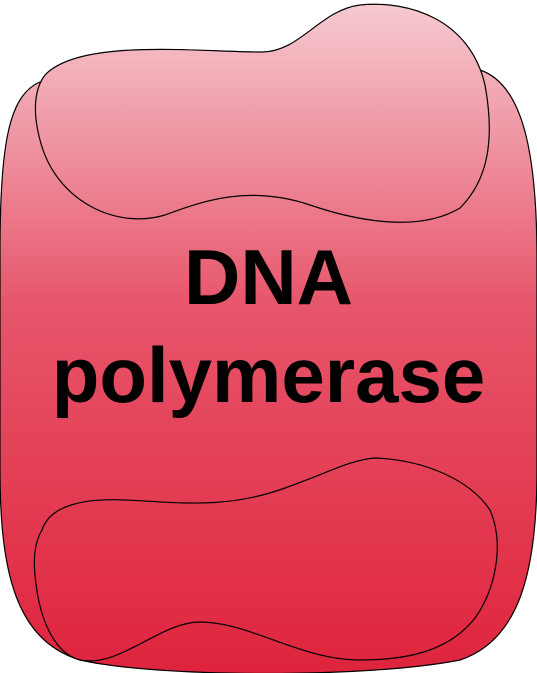  I want to click on label-dna: DNA, so click(268, 277).